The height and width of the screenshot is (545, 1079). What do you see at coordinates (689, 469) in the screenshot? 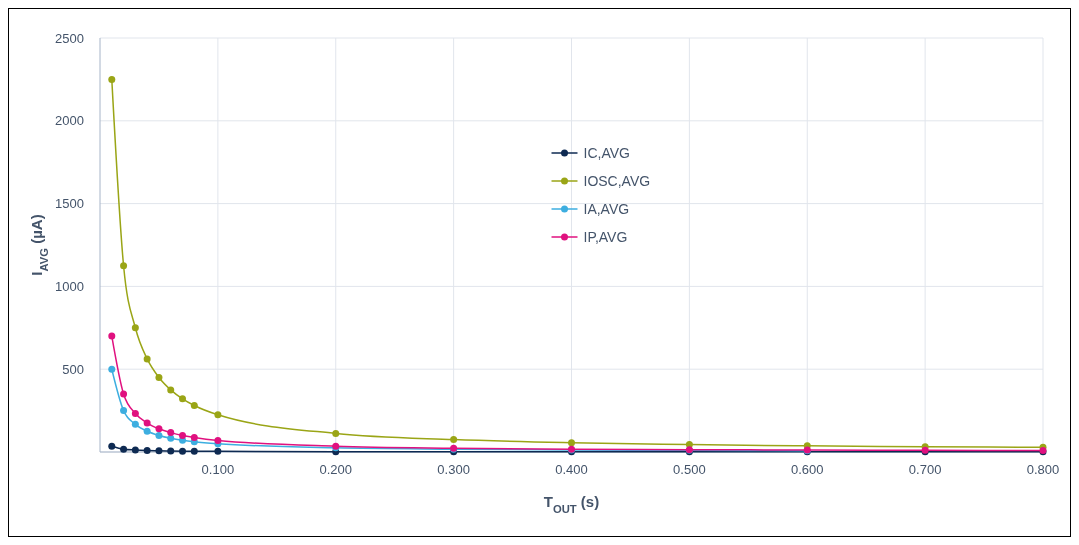
I see `x-tick-label: 0.500` at bounding box center [689, 469].